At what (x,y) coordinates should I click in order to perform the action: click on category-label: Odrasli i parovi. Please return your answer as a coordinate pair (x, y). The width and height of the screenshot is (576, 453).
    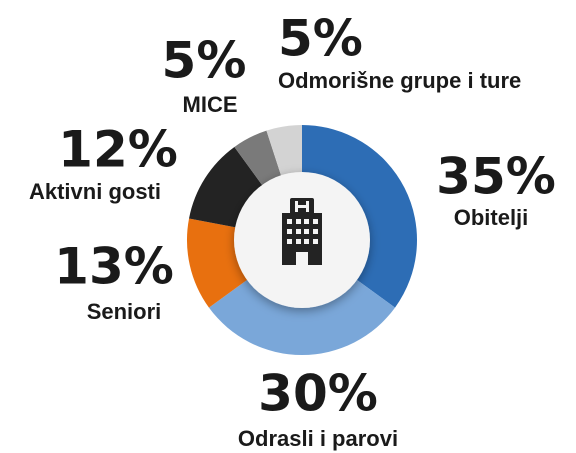
    Looking at the image, I should click on (318, 438).